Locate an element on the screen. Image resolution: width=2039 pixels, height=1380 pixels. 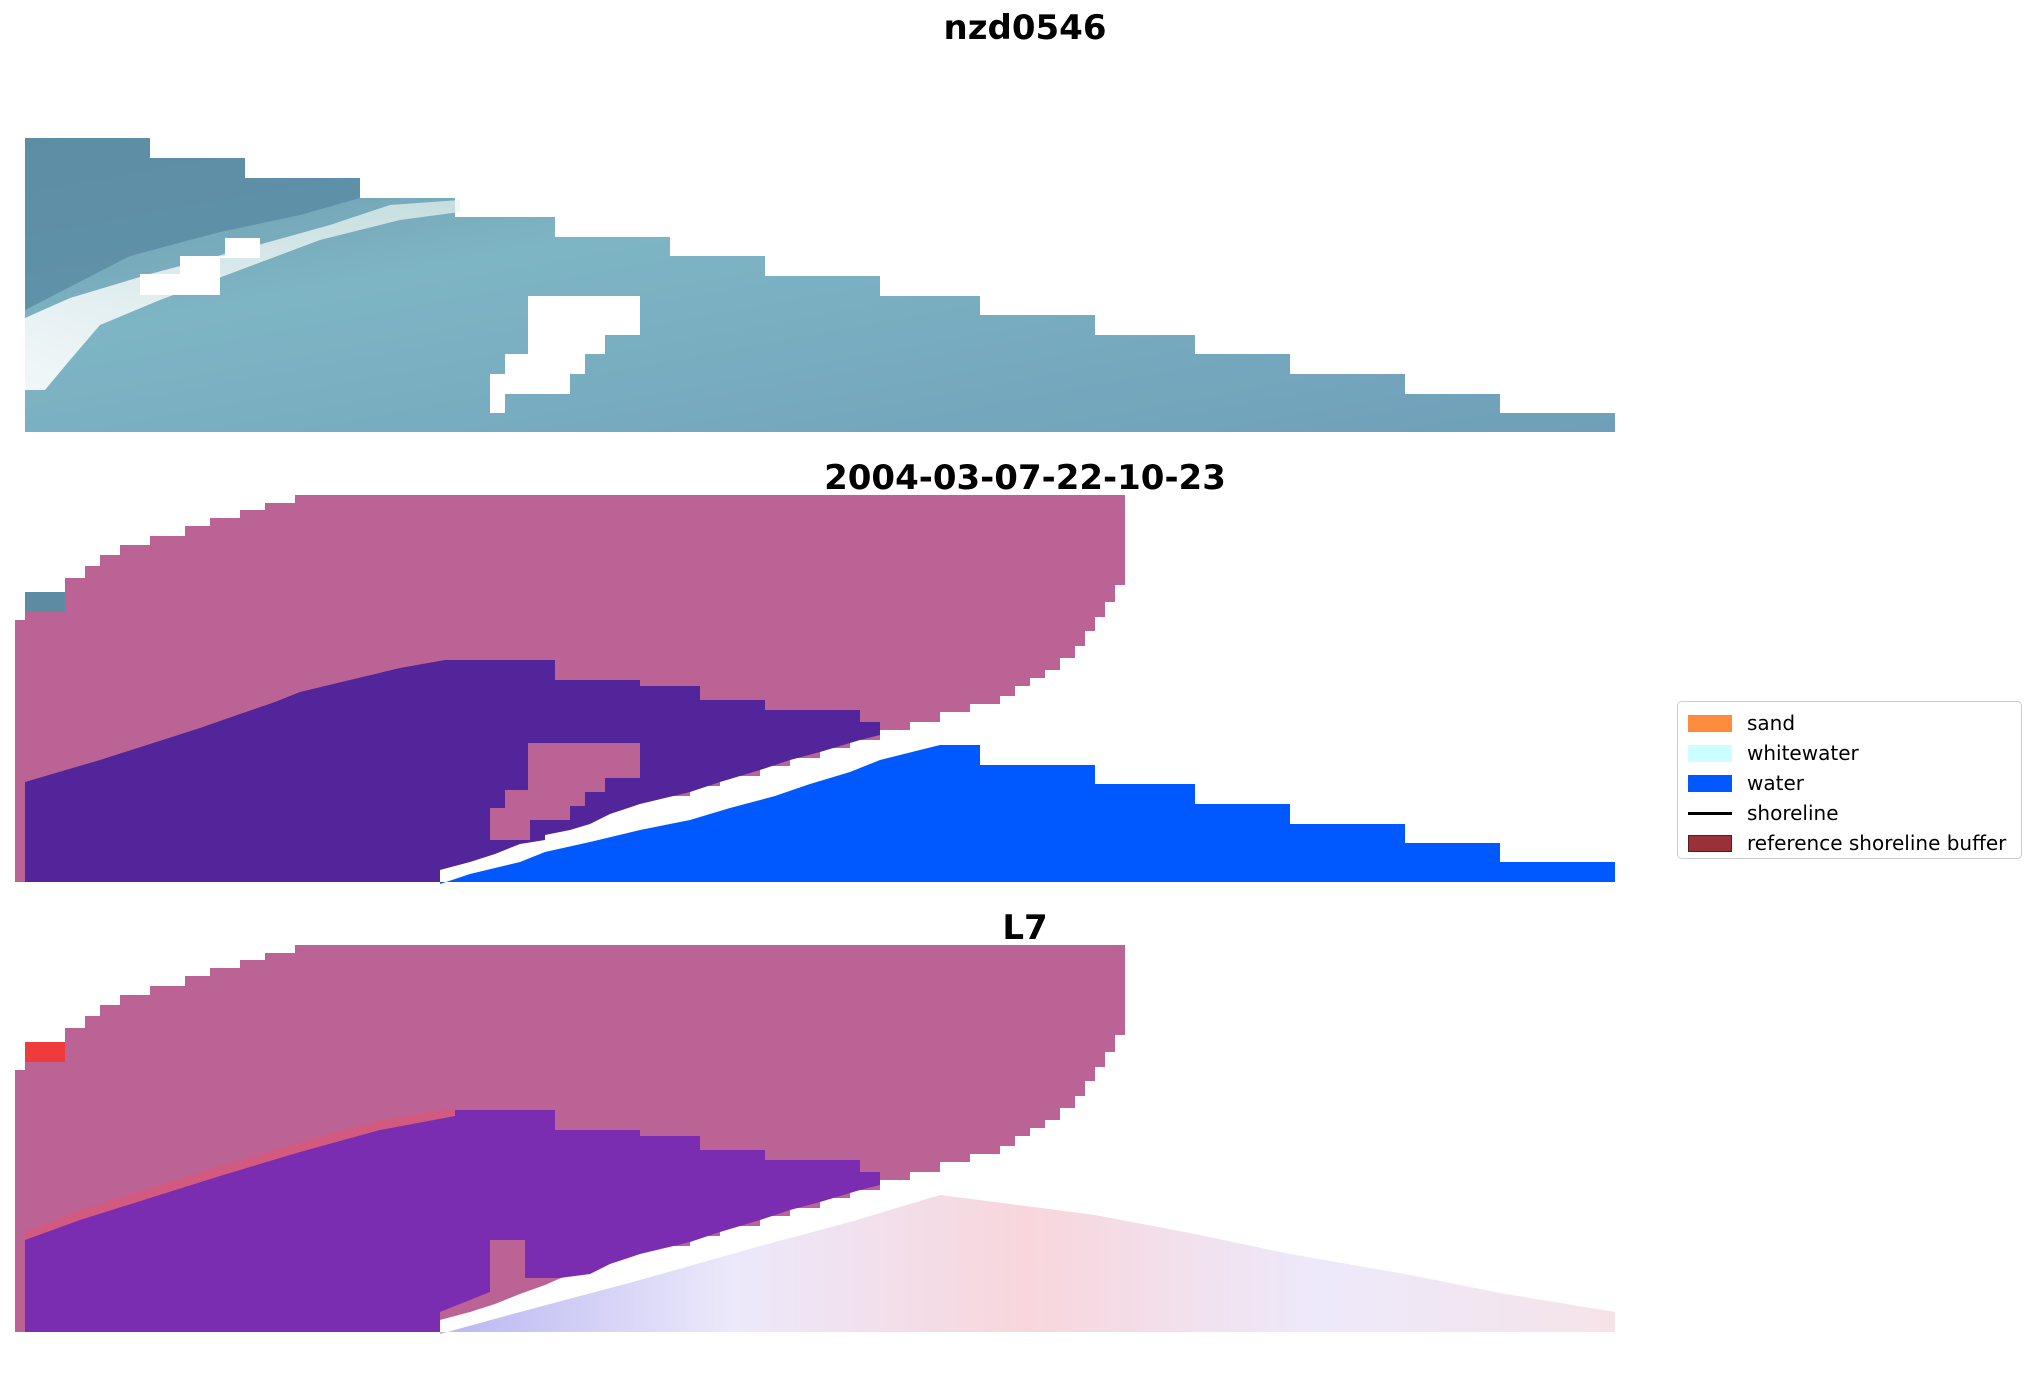
legend-item-water: water is located at coordinates (1849, 783).